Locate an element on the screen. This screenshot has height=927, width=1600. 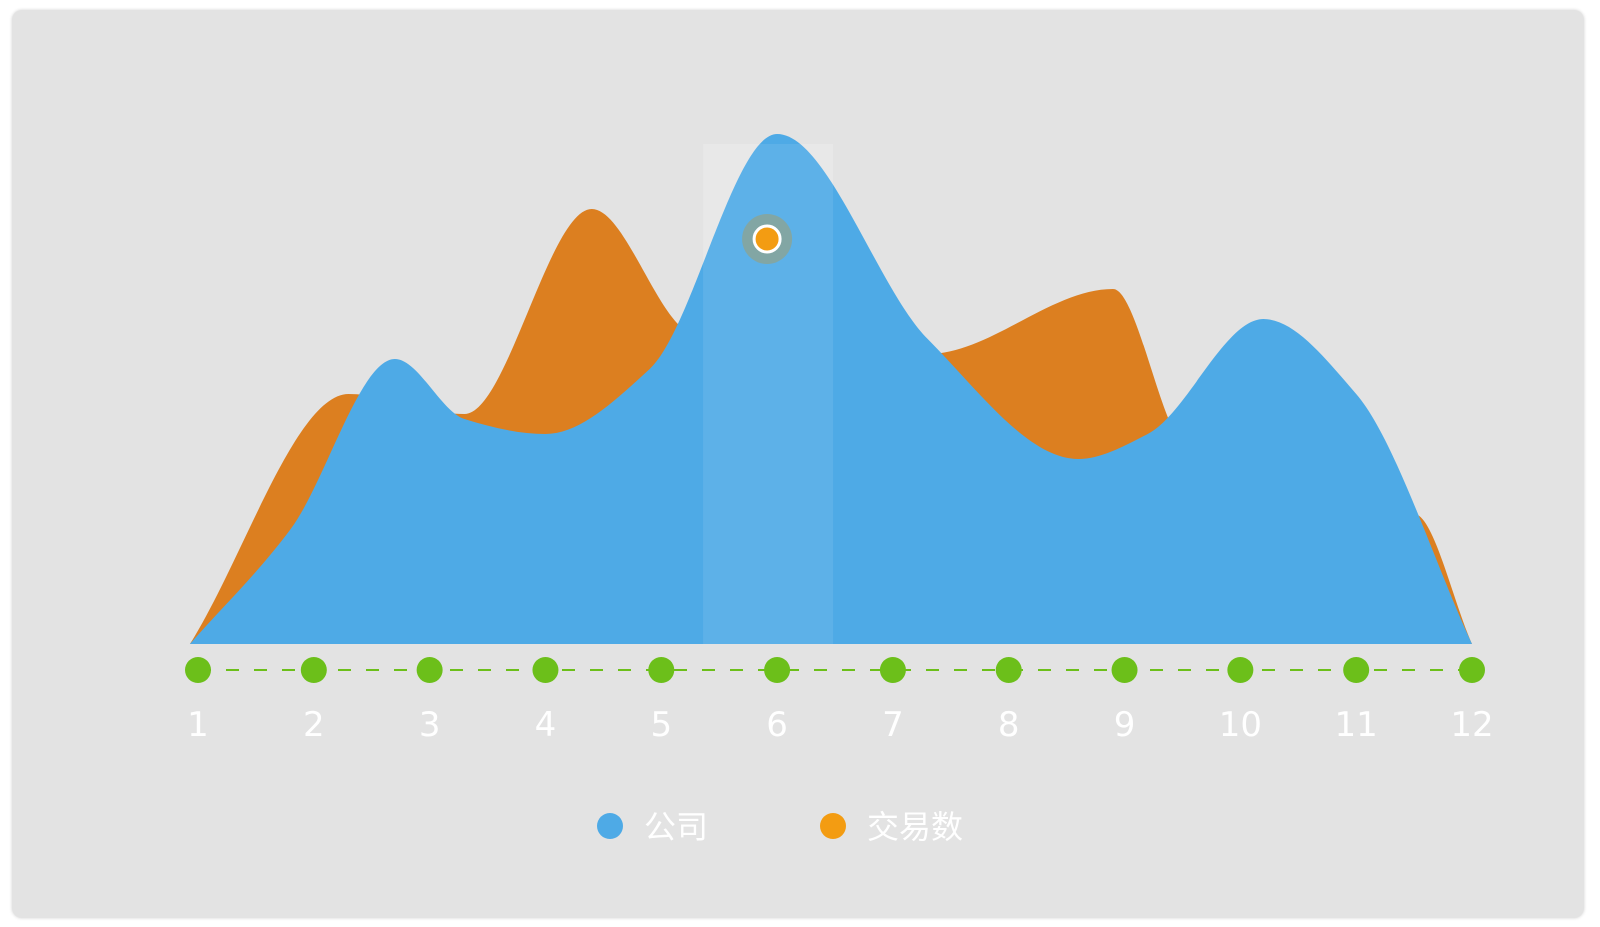
legend-item-transactions: 交易数 is located at coordinates (891, 827).